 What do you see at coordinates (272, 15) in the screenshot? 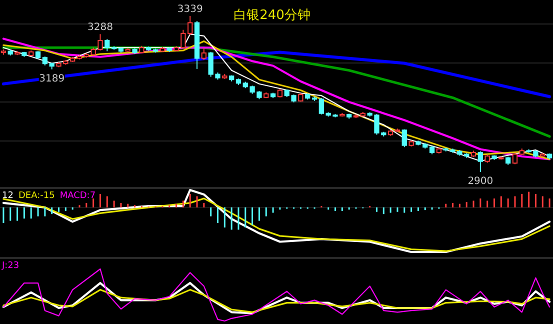
I see `chart-title: 白银240分钟` at bounding box center [272, 15].